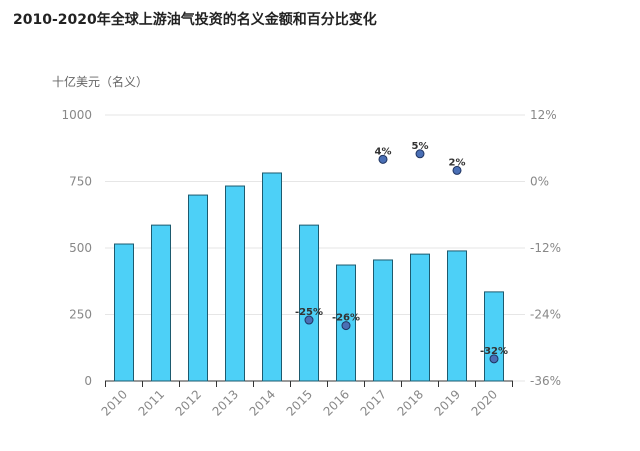 The height and width of the screenshot is (451, 640). What do you see at coordinates (88, 381) in the screenshot?
I see `y-tick-label: 0` at bounding box center [88, 381].